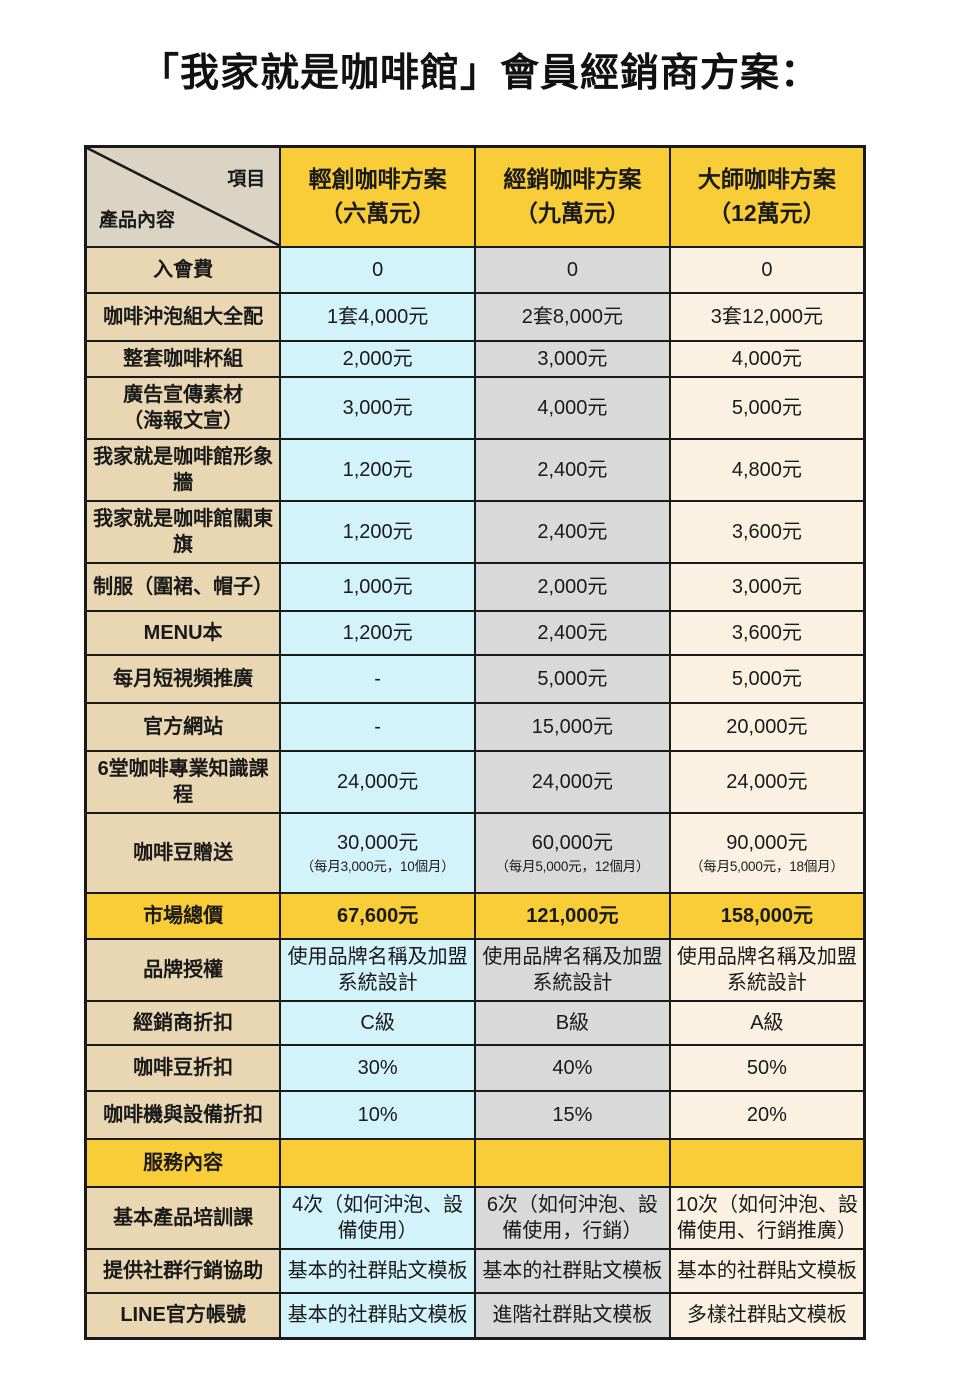 Image resolution: width=960 pixels, height=1400 pixels. Describe the element at coordinates (767, 358) in the screenshot. I see `cell: 4,000元` at that location.